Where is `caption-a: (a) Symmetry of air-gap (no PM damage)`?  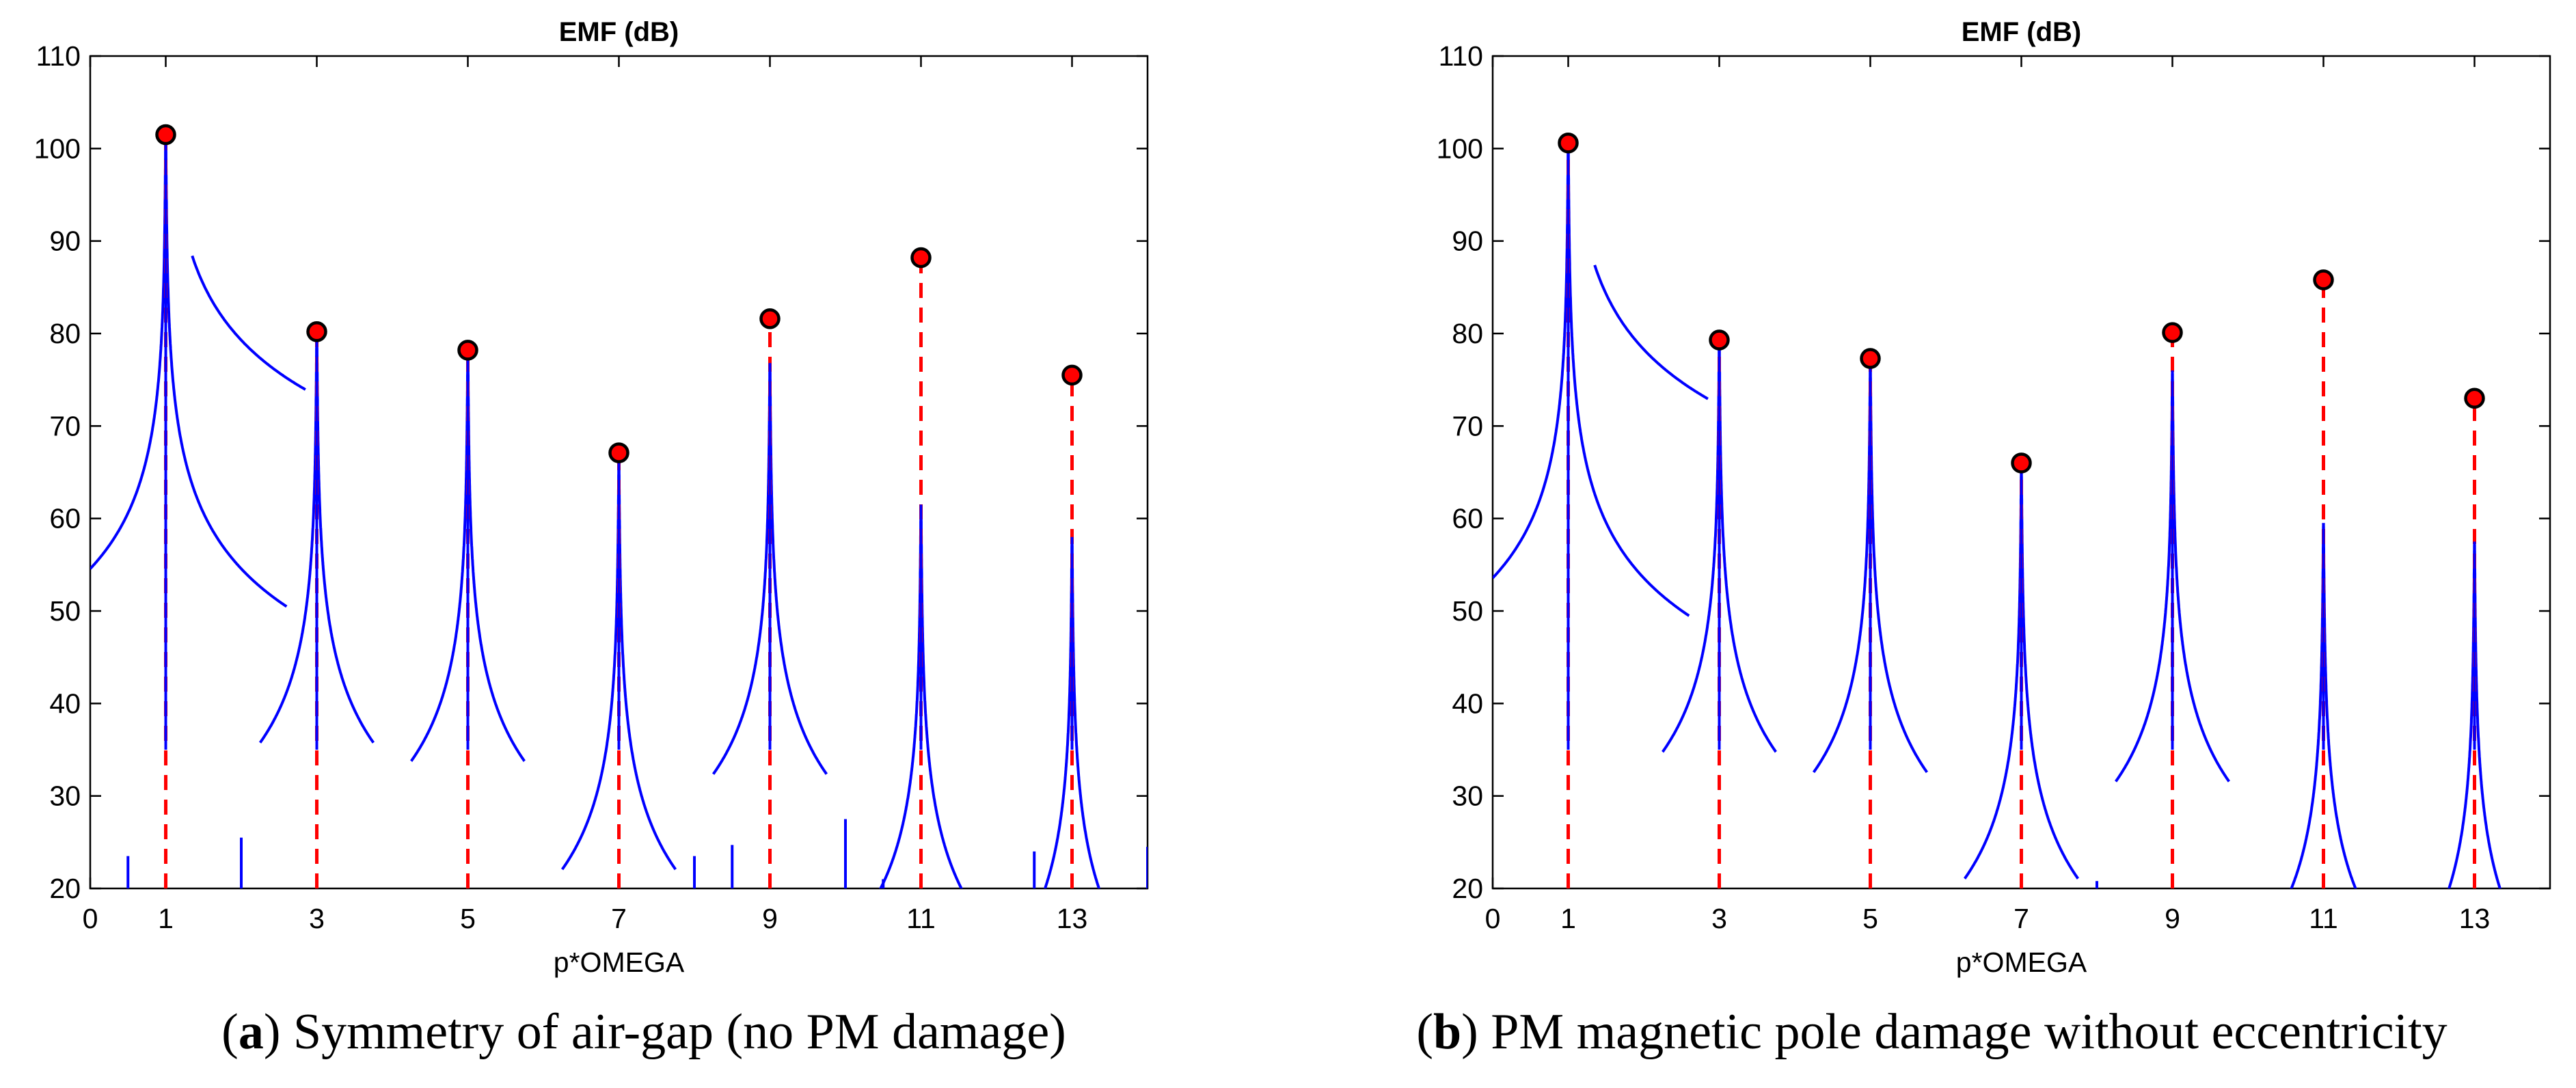 caption-a: (a) Symmetry of air-gap (no PM damage) is located at coordinates (644, 1032).